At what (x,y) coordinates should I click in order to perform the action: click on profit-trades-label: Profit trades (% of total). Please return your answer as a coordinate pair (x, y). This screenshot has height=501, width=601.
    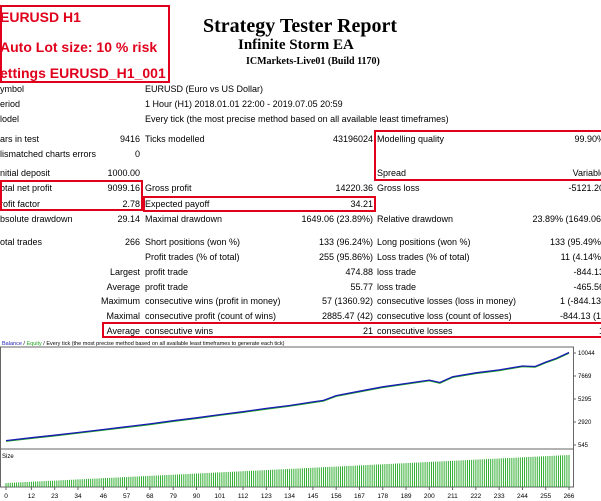
    Looking at the image, I should click on (192, 257).